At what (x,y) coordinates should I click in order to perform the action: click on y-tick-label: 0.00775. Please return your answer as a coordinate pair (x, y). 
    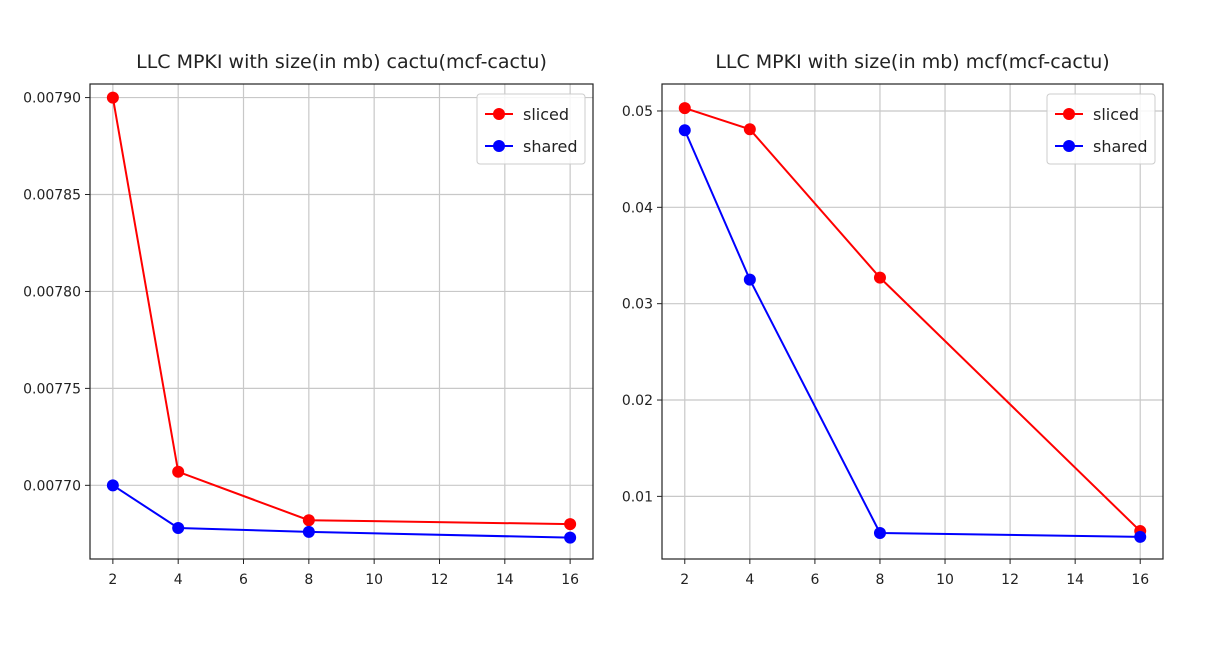
    Looking at the image, I should click on (52, 389).